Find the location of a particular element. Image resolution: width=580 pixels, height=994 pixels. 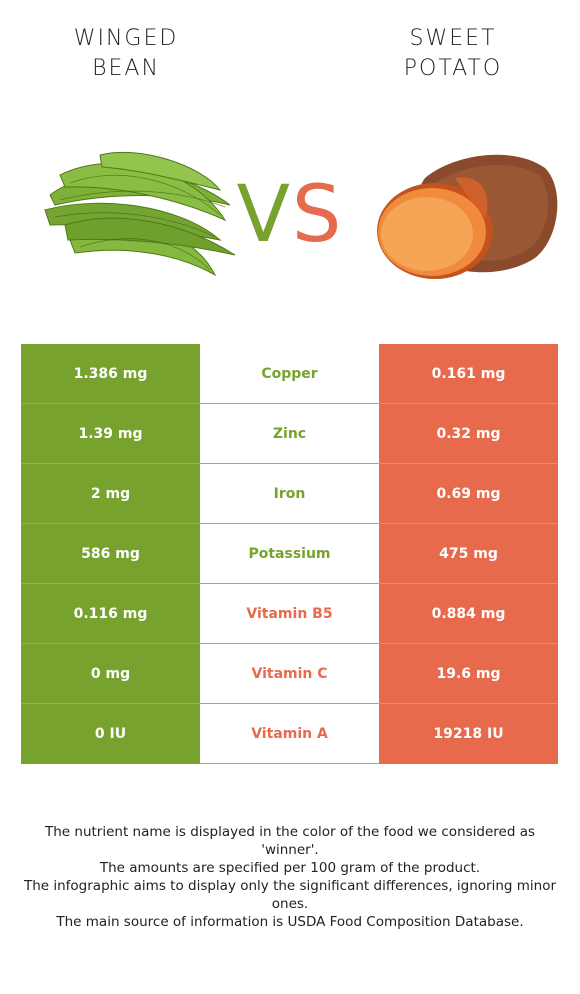

winged-bean-image is located at coordinates (140, 214).